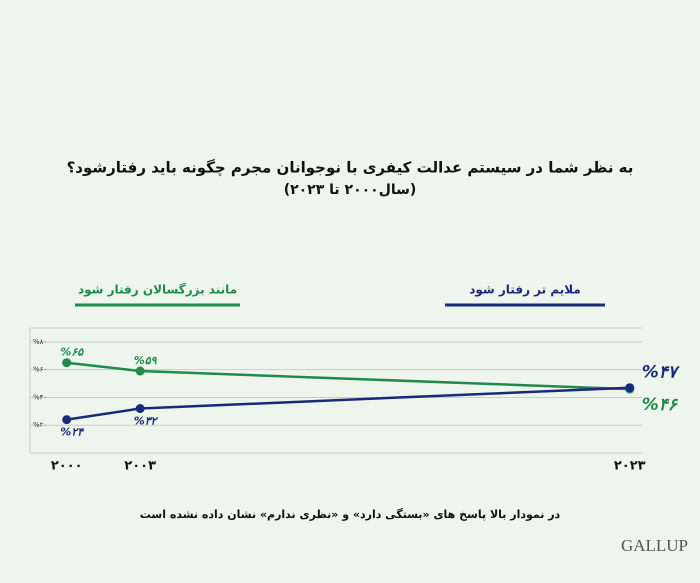 The image size is (700, 583). I want to click on y-tick-label: %۲۰, so click(40, 425).